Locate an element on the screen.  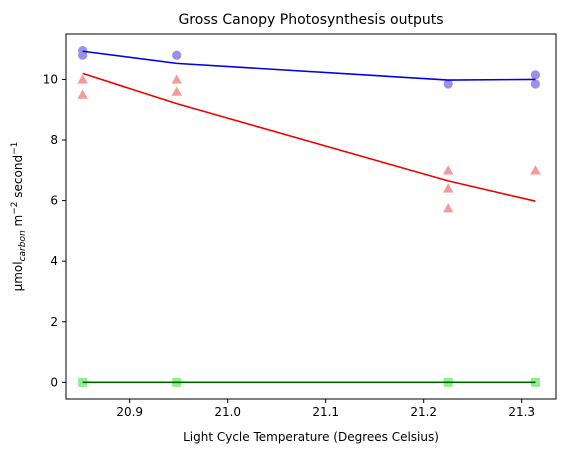
x-tick-label-5: 21.3 is located at coordinates (521, 412).